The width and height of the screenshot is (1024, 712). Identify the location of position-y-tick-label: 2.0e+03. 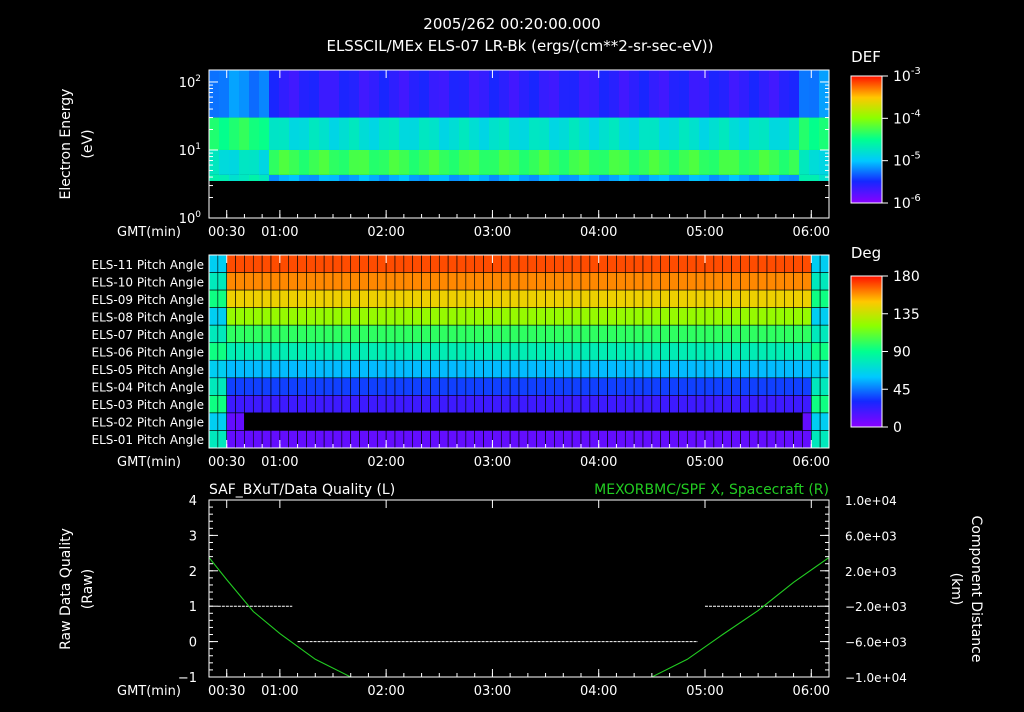
(871, 572).